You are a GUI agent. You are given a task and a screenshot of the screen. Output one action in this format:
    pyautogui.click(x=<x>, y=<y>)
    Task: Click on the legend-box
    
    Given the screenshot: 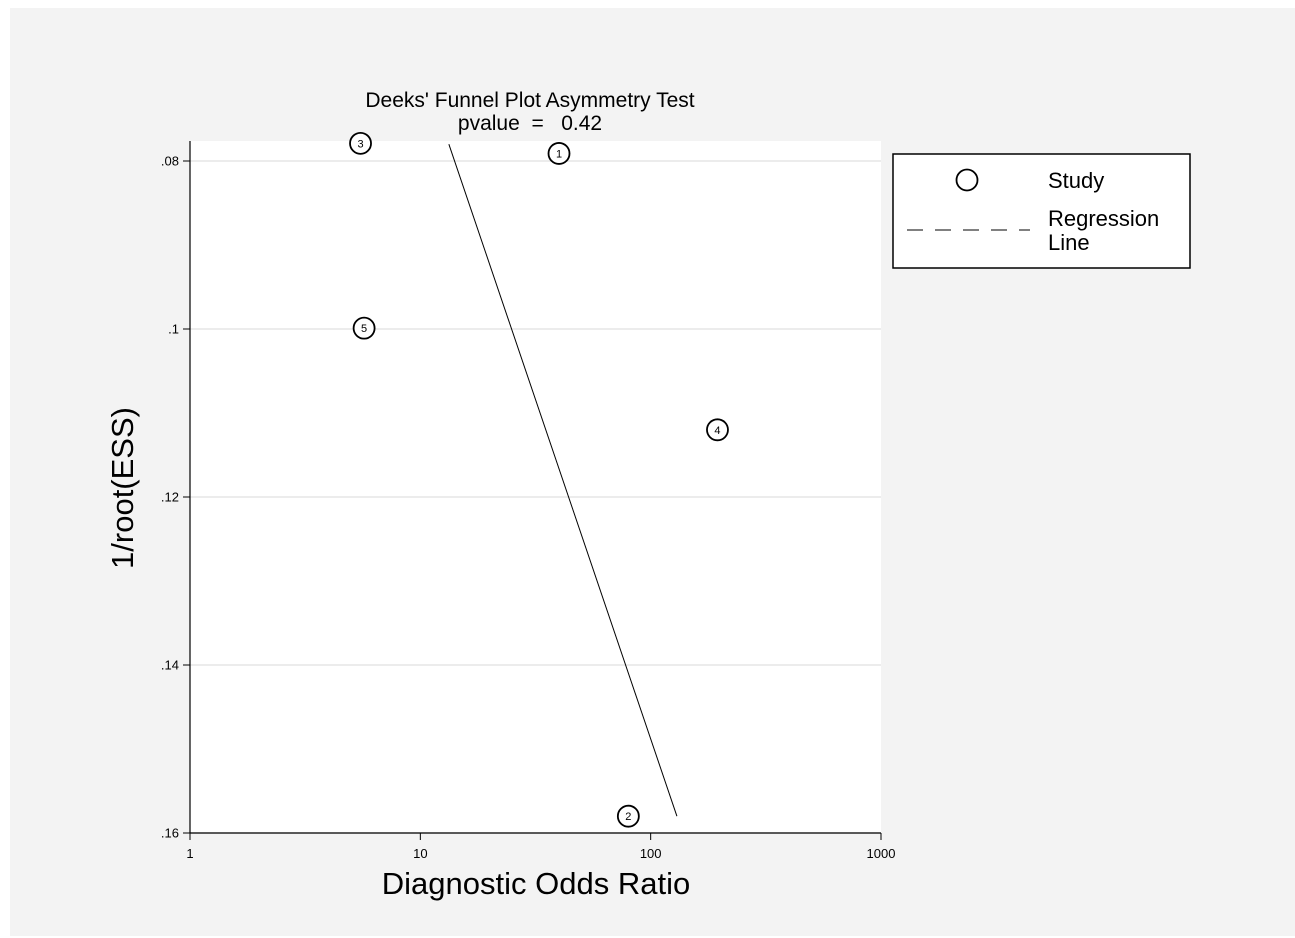 What is the action you would take?
    pyautogui.click(x=1041, y=211)
    